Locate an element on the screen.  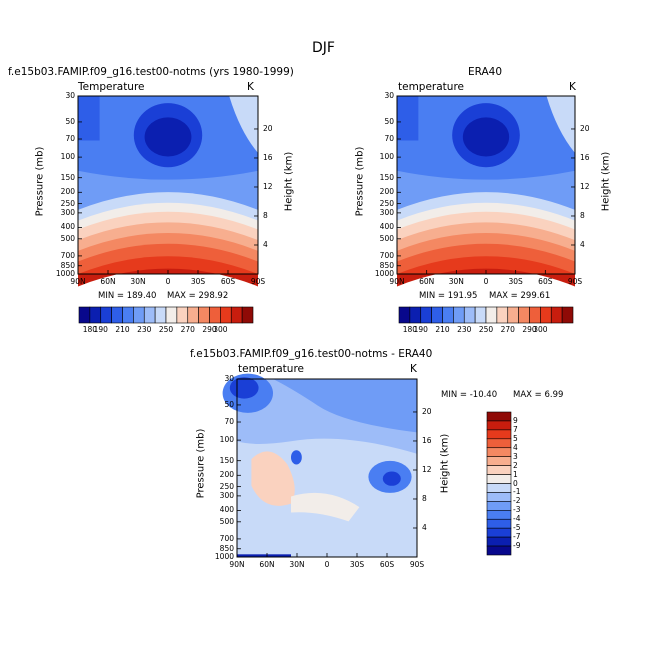
colorbar-label: 190 is located at coordinates (100, 329).